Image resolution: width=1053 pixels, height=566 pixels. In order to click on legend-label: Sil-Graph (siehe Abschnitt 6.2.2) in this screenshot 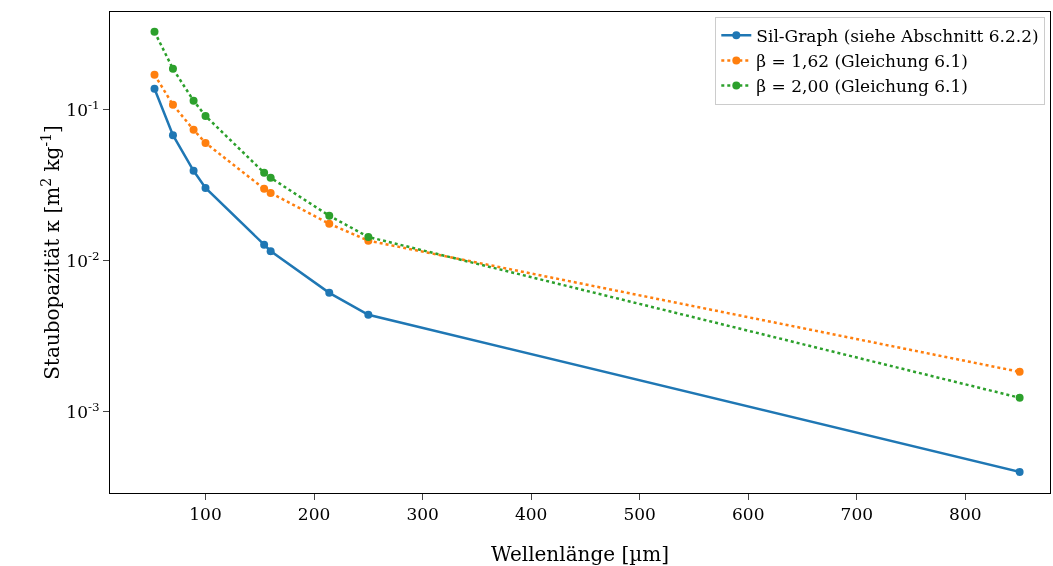, I will do `click(897, 35)`.